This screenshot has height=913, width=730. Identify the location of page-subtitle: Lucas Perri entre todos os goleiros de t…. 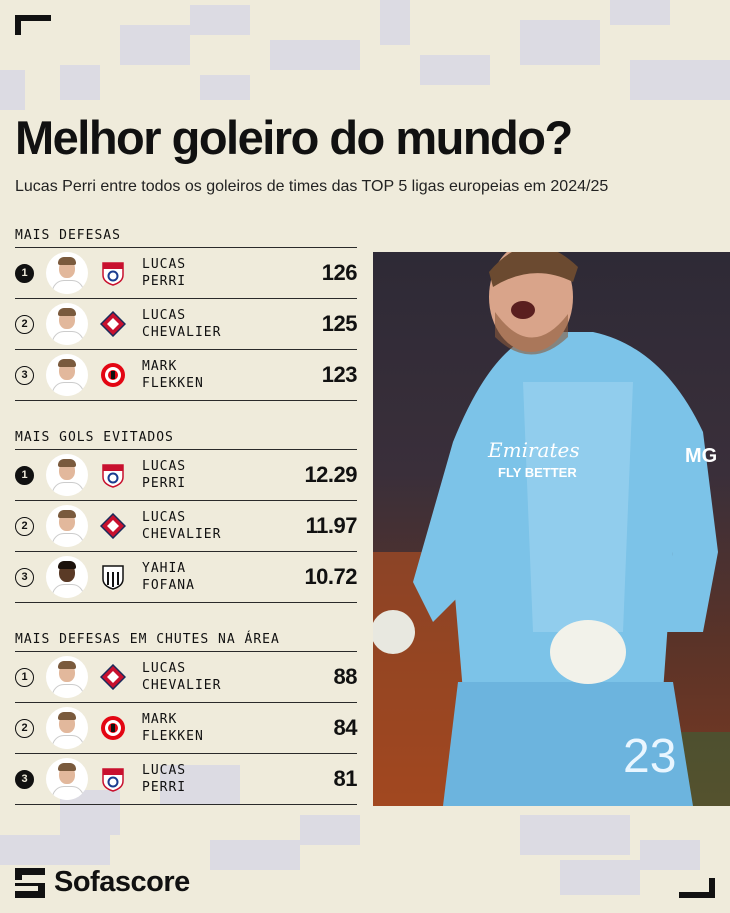
(312, 186).